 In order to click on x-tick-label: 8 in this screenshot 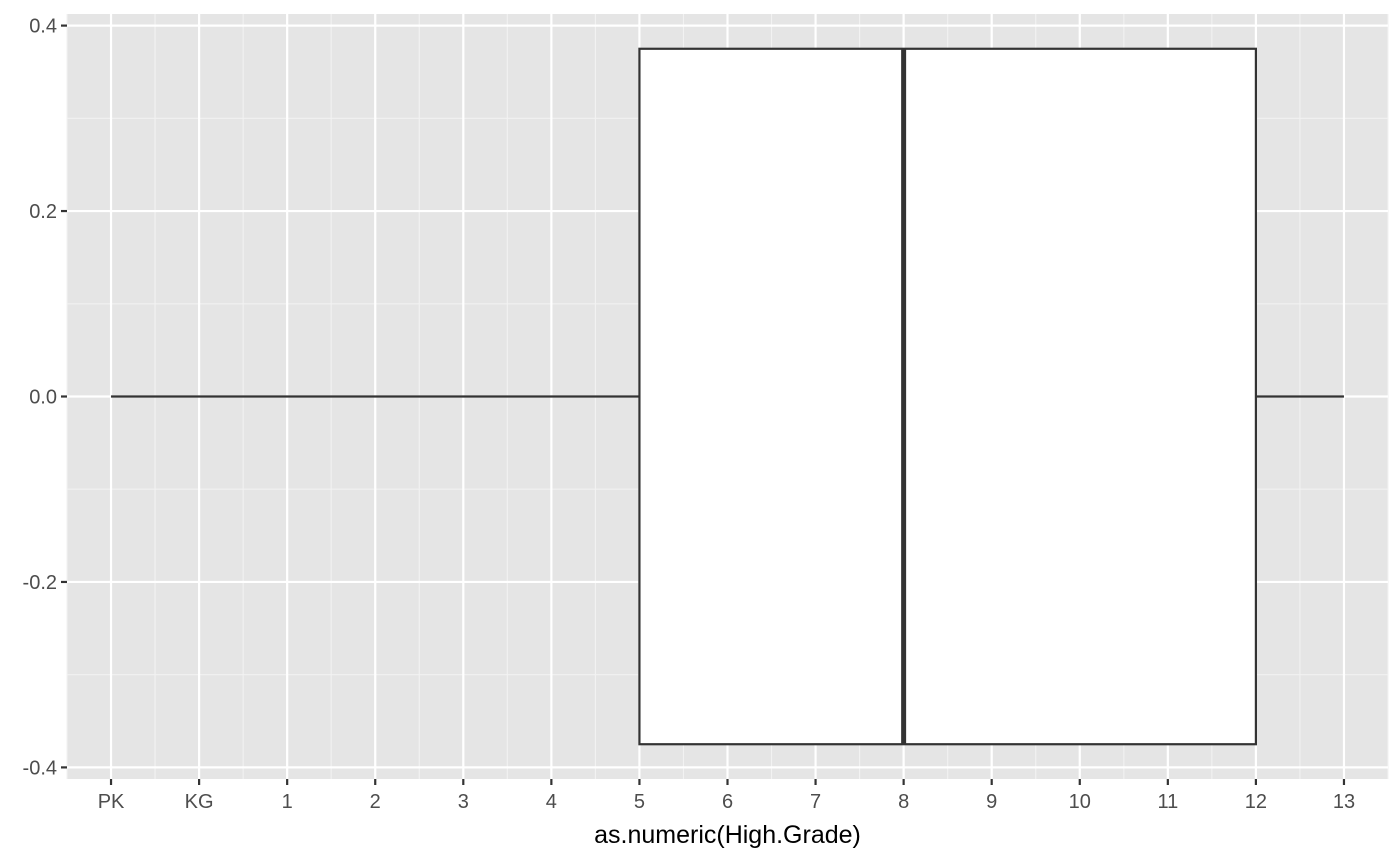, I will do `click(903, 802)`.